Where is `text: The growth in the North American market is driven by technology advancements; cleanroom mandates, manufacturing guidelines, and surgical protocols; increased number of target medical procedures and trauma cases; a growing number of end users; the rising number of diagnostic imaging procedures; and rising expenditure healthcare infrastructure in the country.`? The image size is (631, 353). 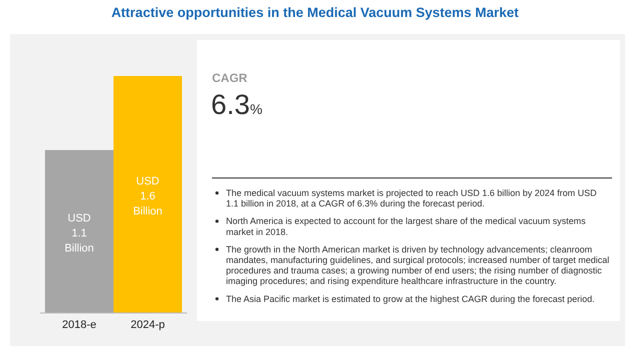 text: The growth in the North American market is driven by technology advancements; cleanroom mandates, manufacturing guidelines, and surgical protocols; increased number of target medical procedures and trauma cases; a growing number of end users; the rising number of diagnostic imaging procedures; and rising expenditure healthcare infrastructure in the country. is located at coordinates (418, 265).